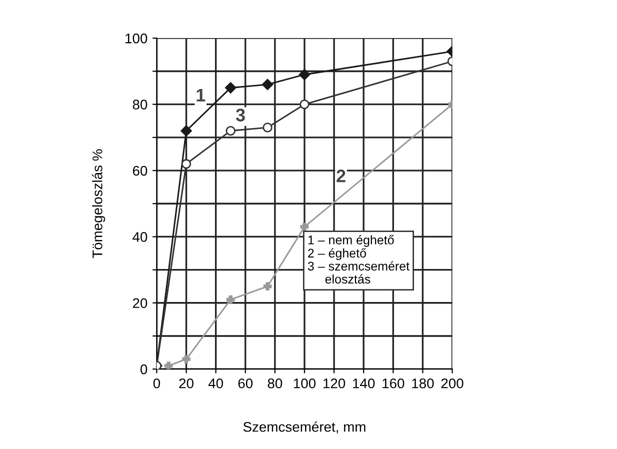 Image resolution: width=617 pixels, height=449 pixels. Describe the element at coordinates (393, 383) in the screenshot. I see `x-tick-label: 160` at that location.